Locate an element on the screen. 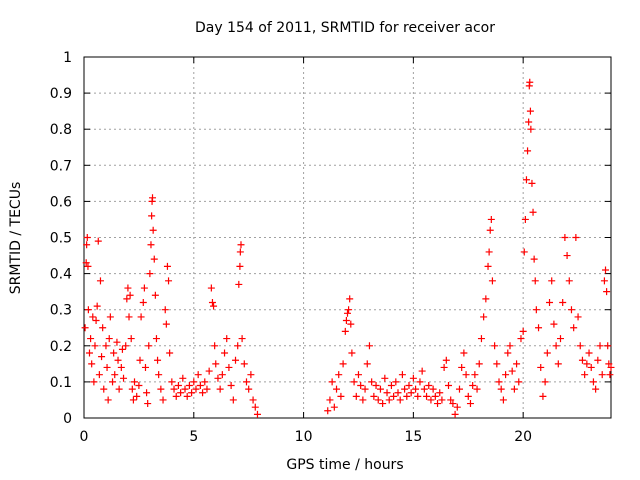  y-tick-label: 0.5 is located at coordinates (61, 239).